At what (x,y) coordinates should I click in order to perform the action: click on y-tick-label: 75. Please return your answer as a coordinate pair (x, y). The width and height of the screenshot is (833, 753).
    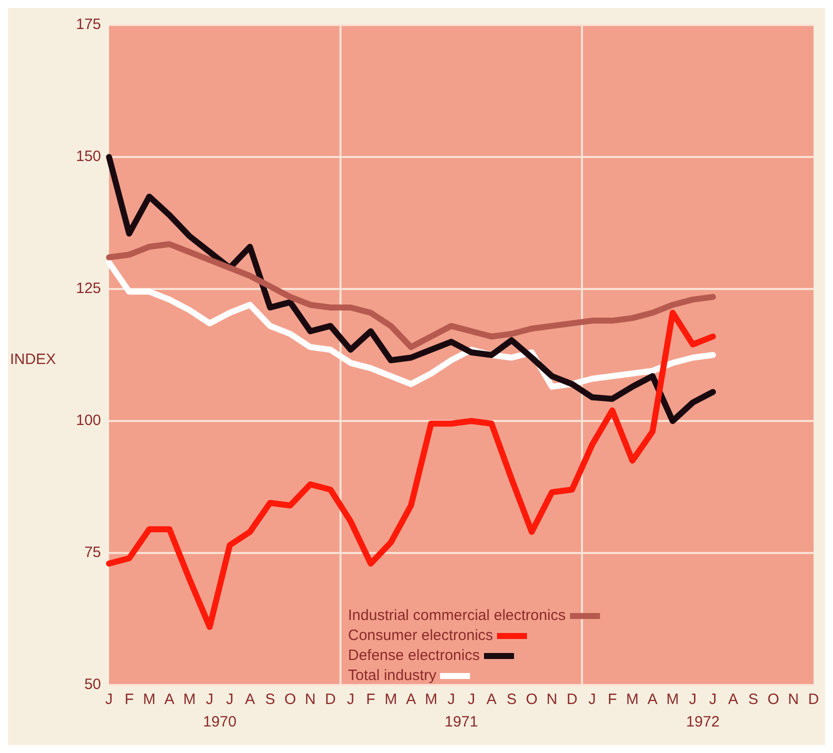
    Looking at the image, I should click on (93, 553).